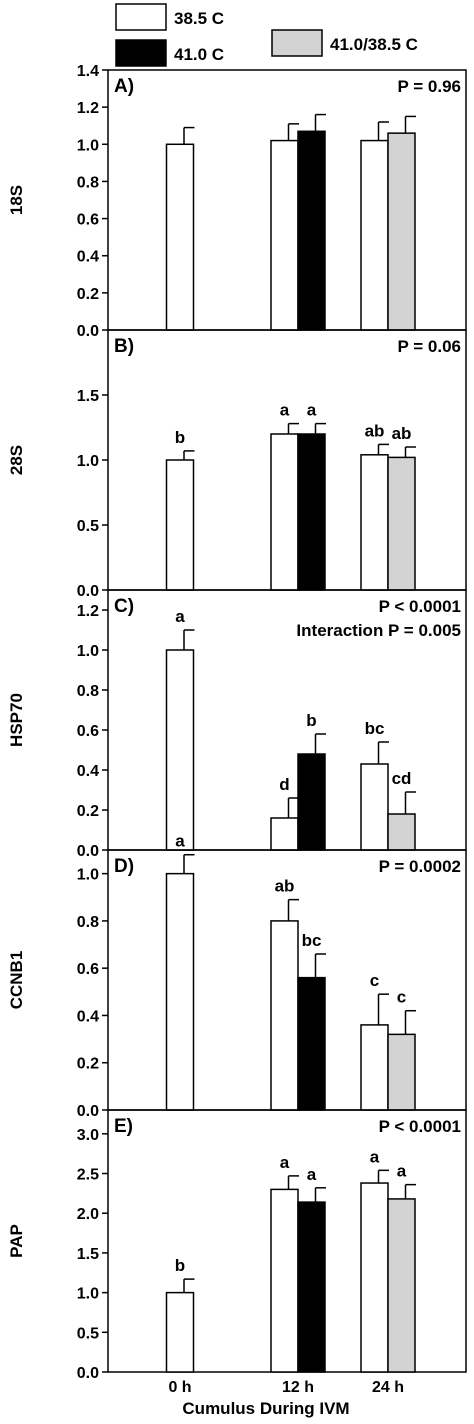 Image resolution: width=474 pixels, height=1424 pixels. I want to click on x-tick-label: 0 h, so click(179, 1387).